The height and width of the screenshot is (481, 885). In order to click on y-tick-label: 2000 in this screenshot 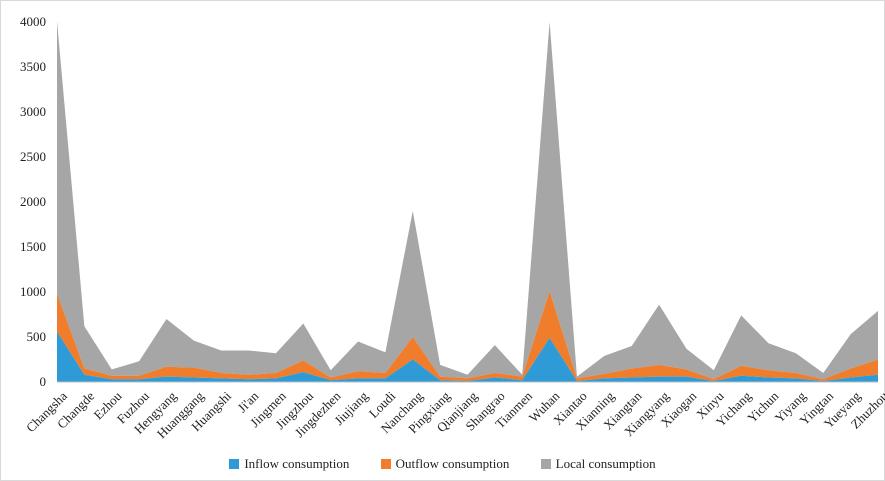, I will do `click(33, 201)`.